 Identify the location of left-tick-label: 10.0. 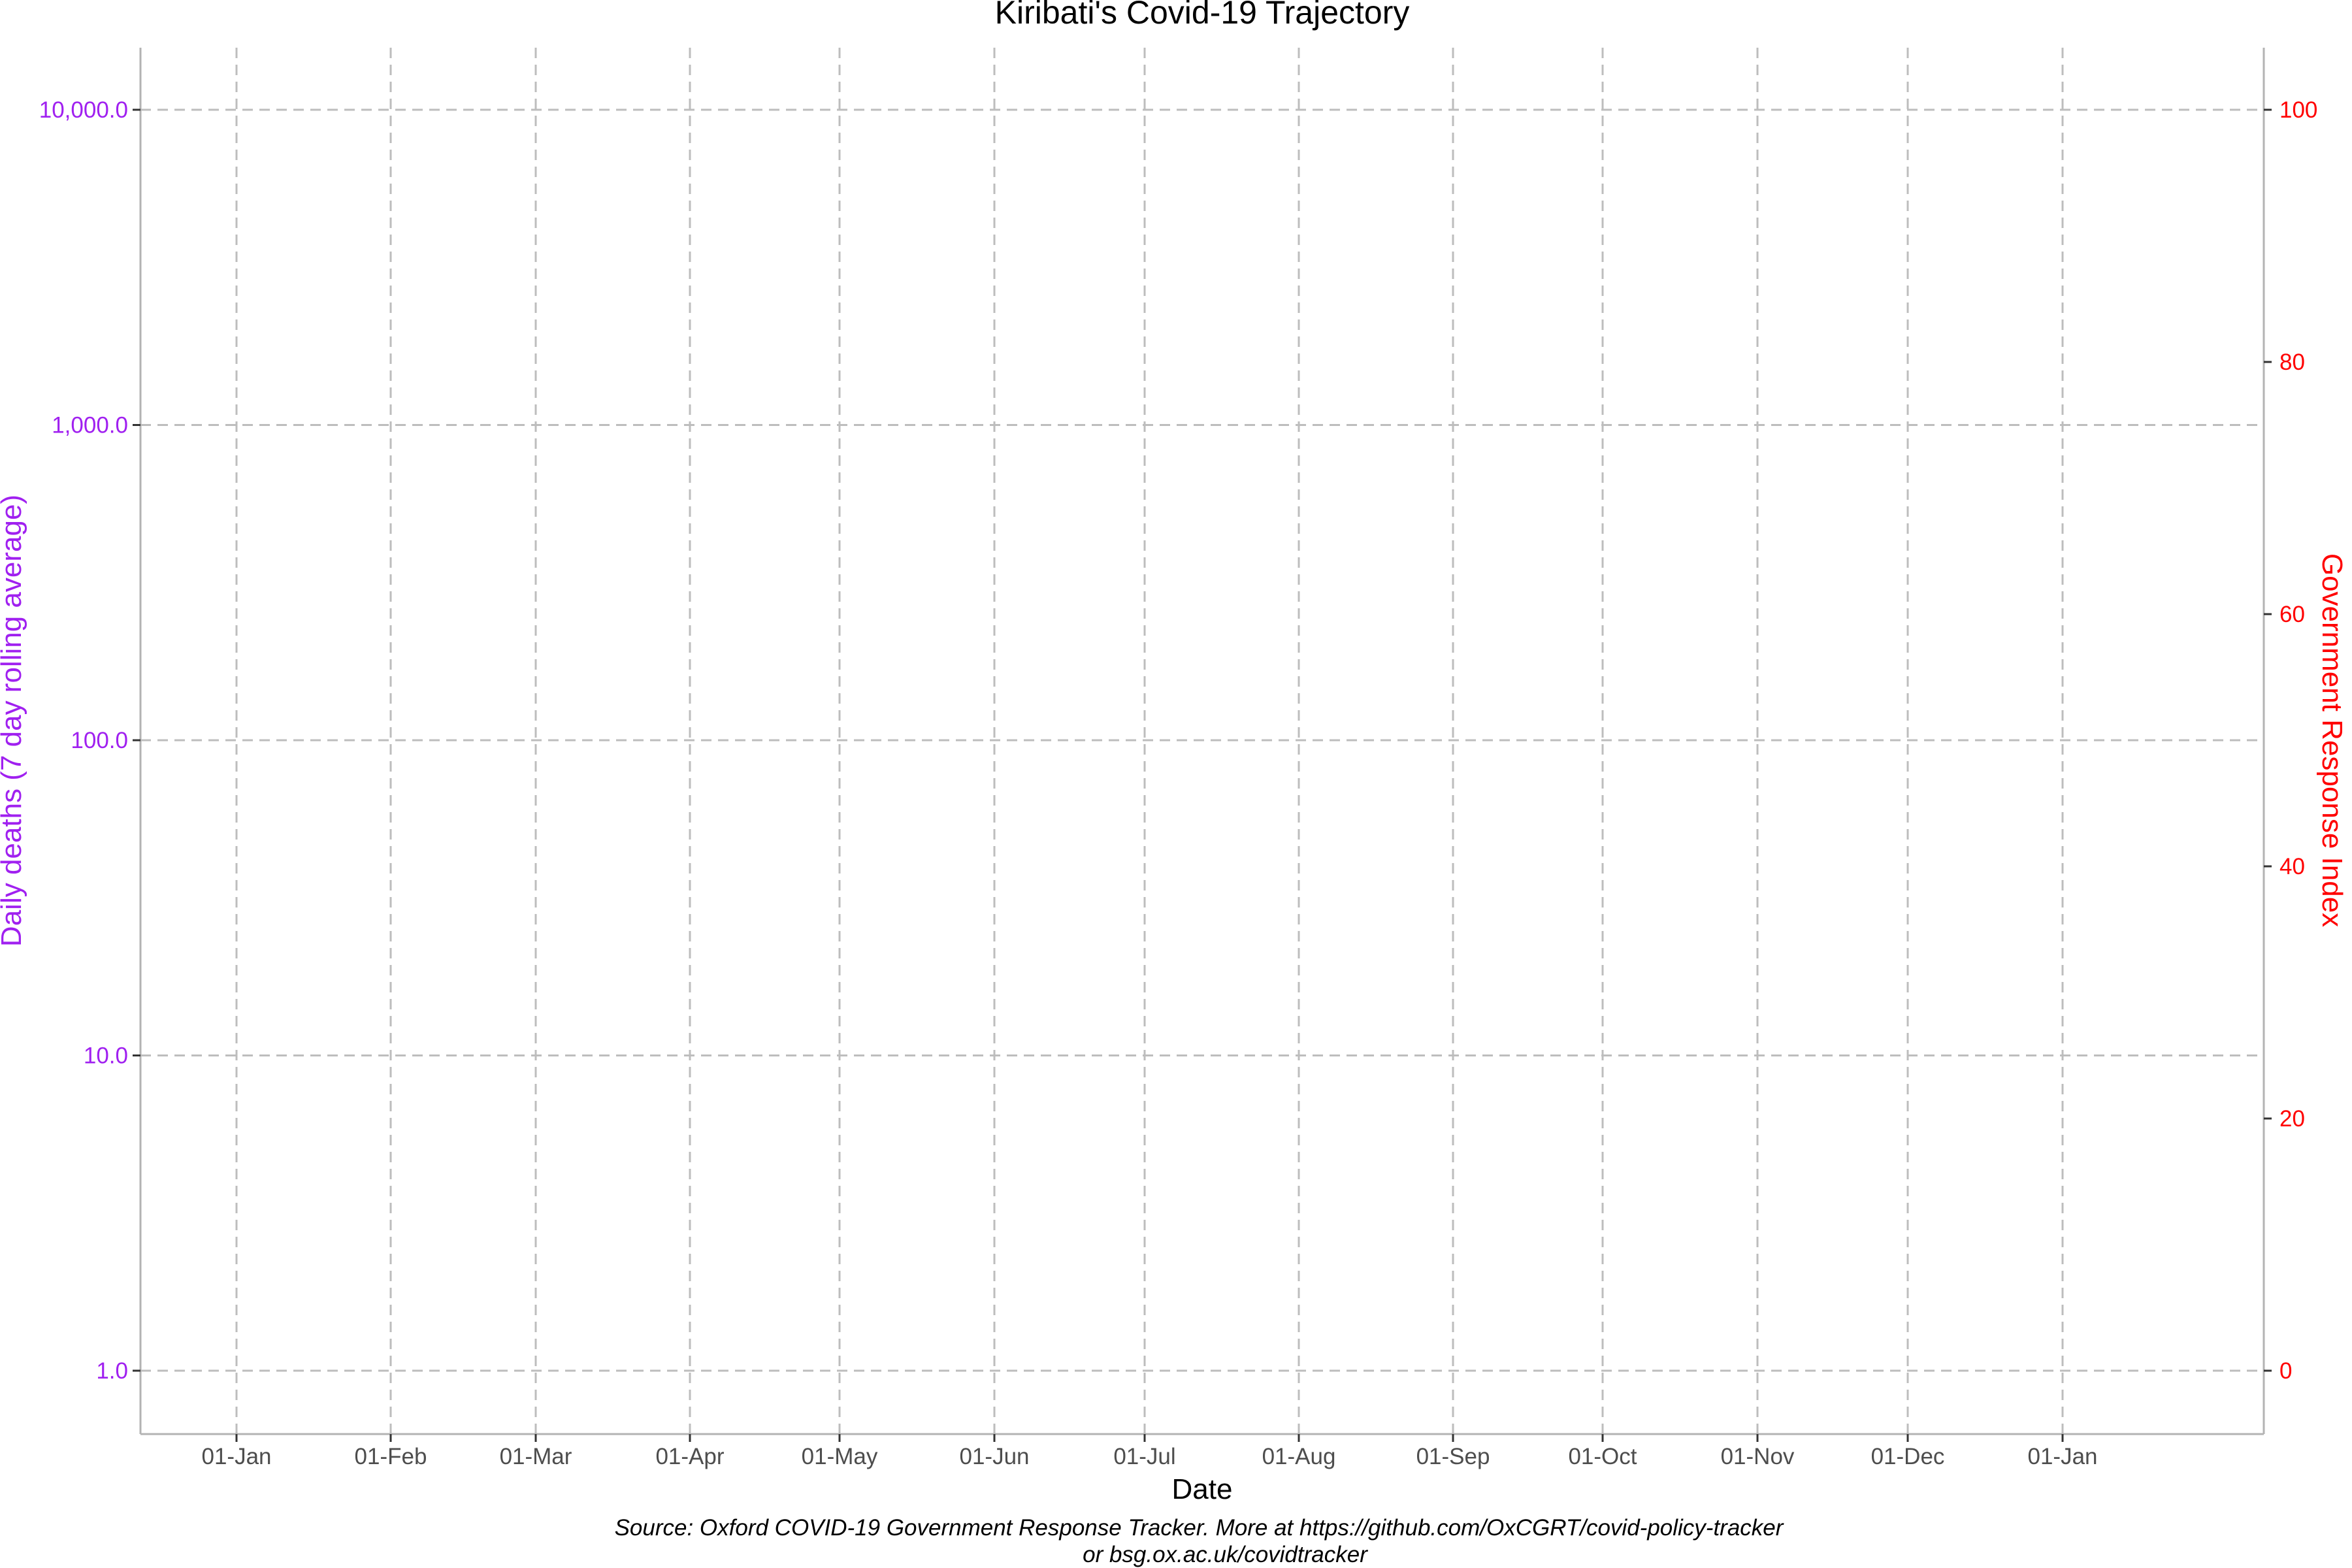
(106, 1056).